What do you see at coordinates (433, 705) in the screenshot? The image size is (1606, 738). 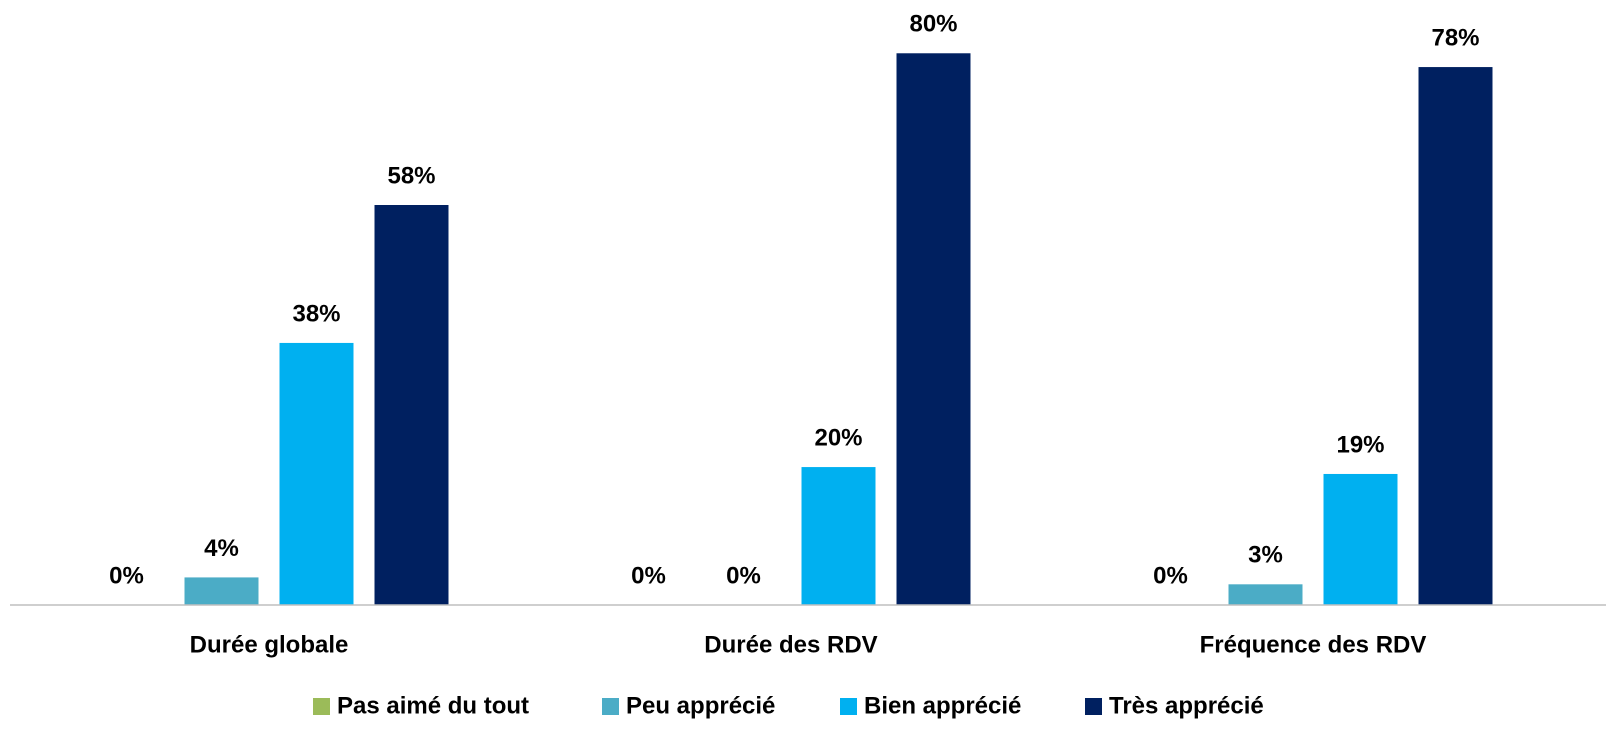 I see `legend-label: Pas aimé du tout` at bounding box center [433, 705].